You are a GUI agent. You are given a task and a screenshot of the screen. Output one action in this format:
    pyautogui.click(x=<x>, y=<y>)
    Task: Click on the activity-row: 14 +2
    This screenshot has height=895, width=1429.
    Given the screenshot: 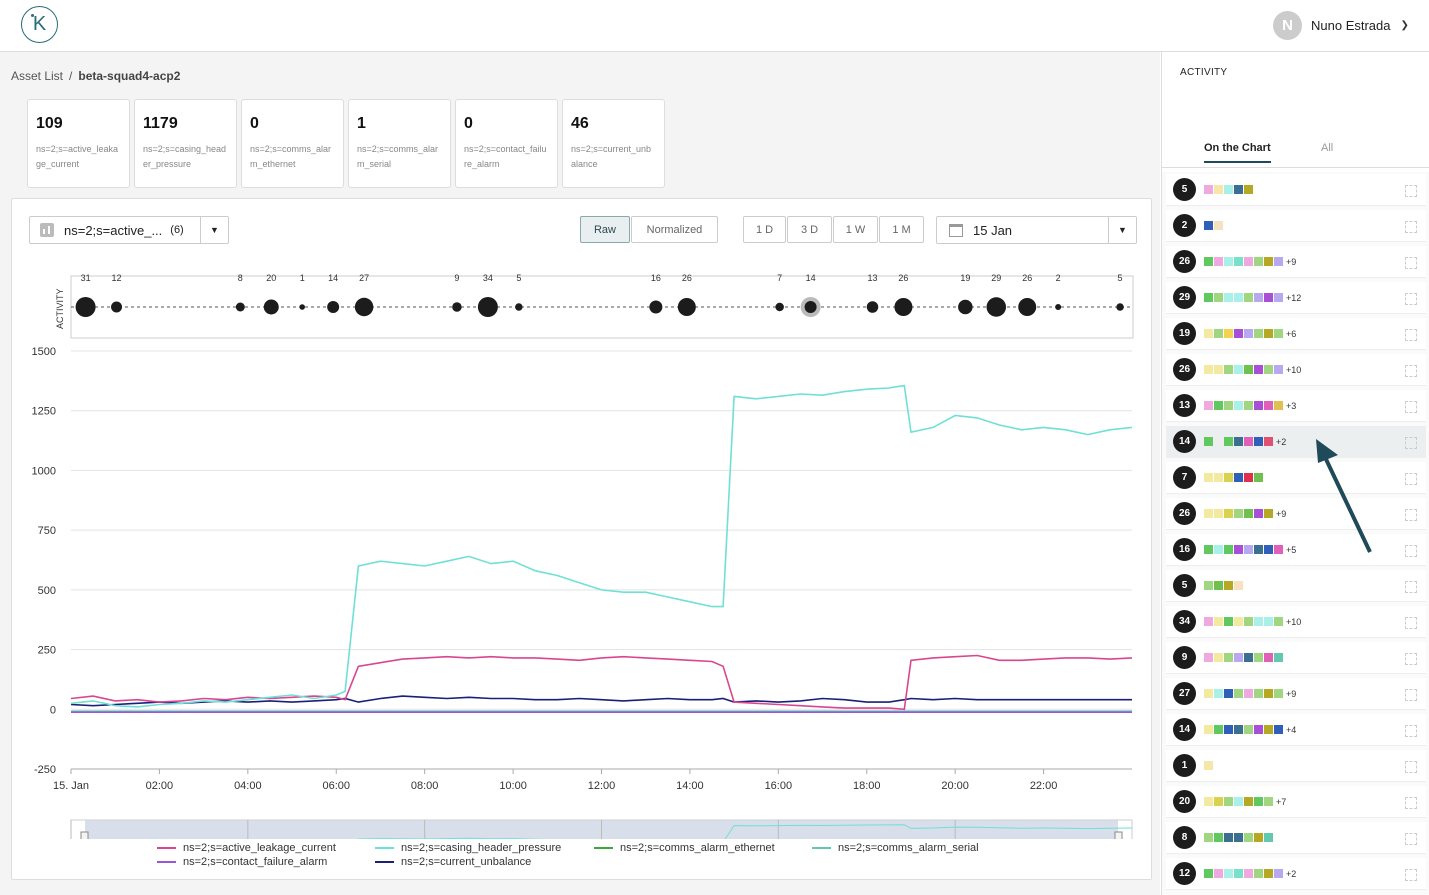 What is the action you would take?
    pyautogui.click(x=1296, y=442)
    